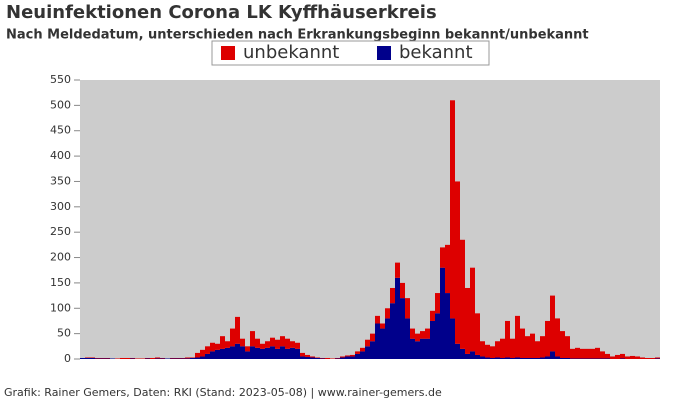  Describe the element at coordinates (60, 307) in the screenshot. I see `y-tick-label: 100` at that location.